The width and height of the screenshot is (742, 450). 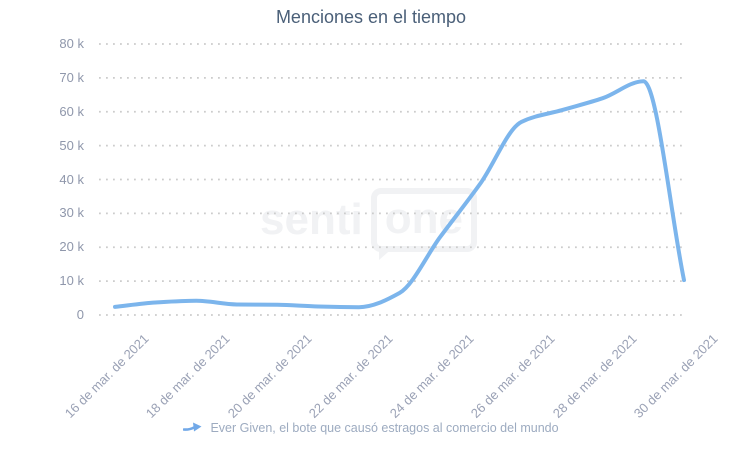 I want to click on y-tick-label: 20 k, so click(x=71, y=247).